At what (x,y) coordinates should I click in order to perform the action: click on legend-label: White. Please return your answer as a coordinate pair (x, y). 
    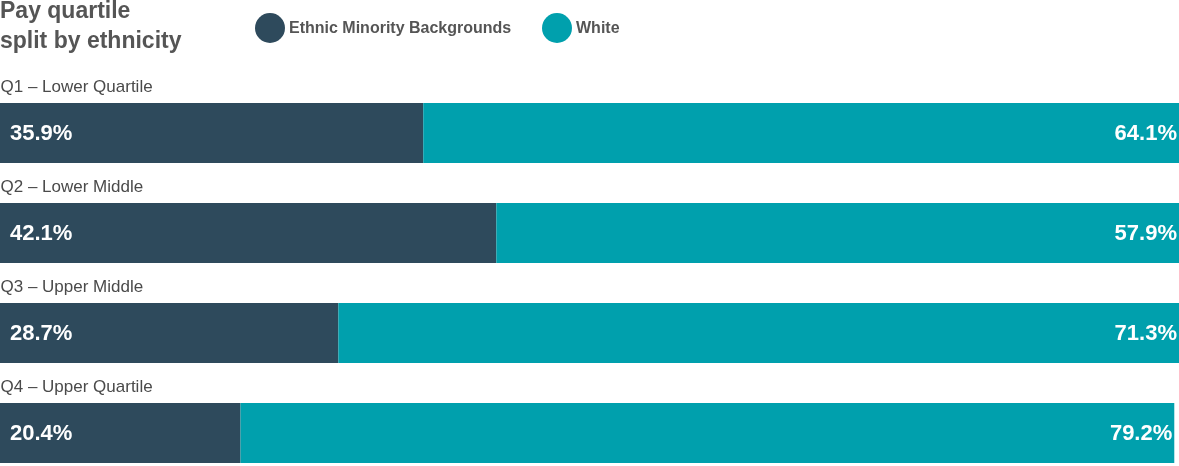
    Looking at the image, I should click on (598, 27).